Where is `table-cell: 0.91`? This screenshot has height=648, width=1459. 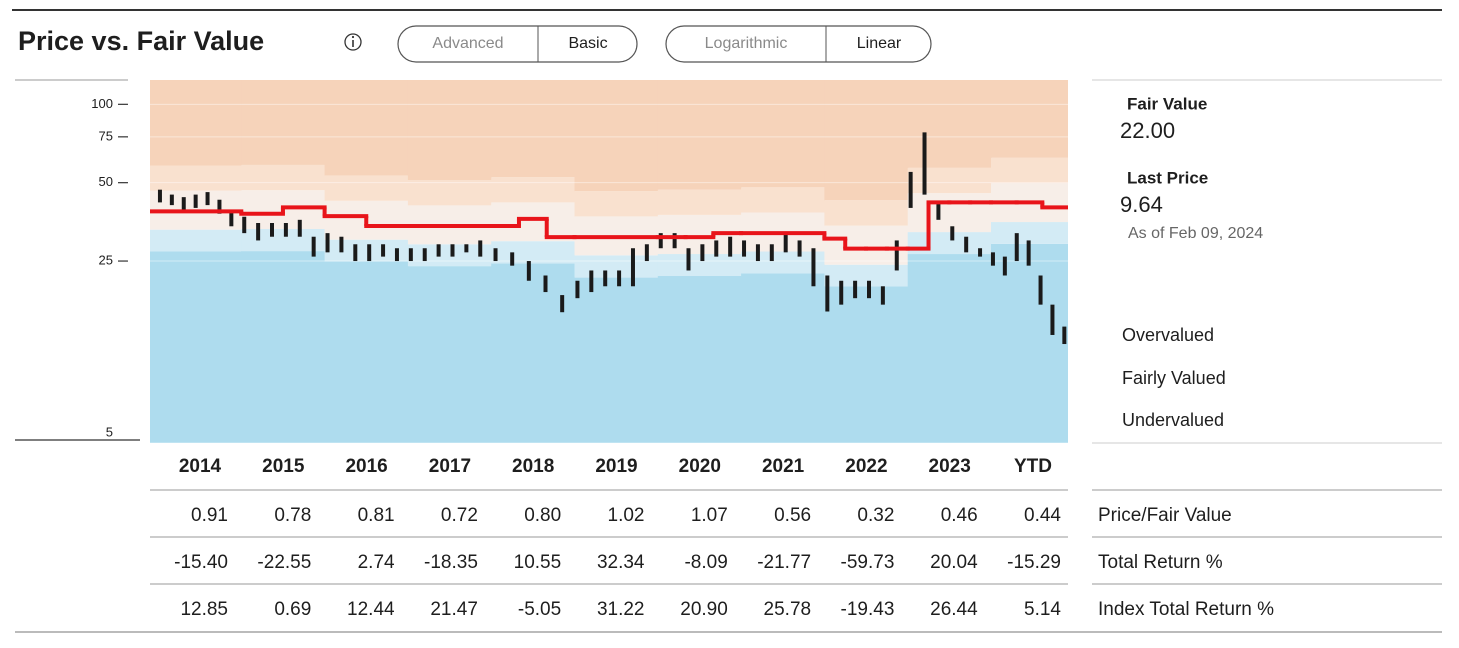
table-cell: 0.91 is located at coordinates (209, 515).